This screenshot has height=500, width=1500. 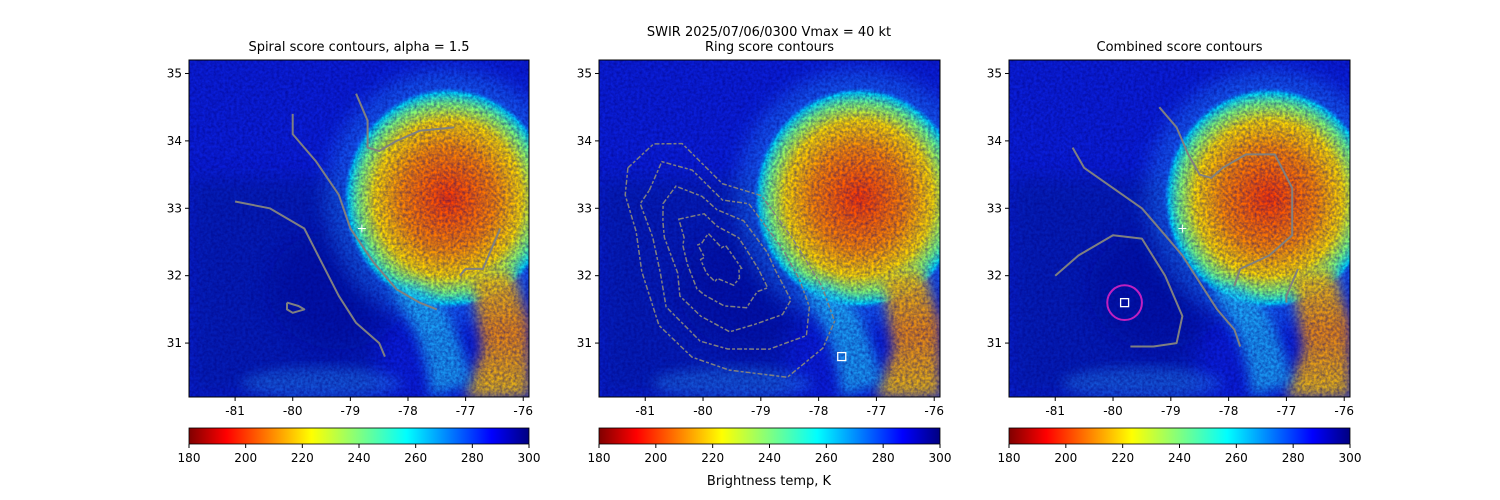 What do you see at coordinates (769, 47) in the screenshot?
I see `panel-title: Ring score contours` at bounding box center [769, 47].